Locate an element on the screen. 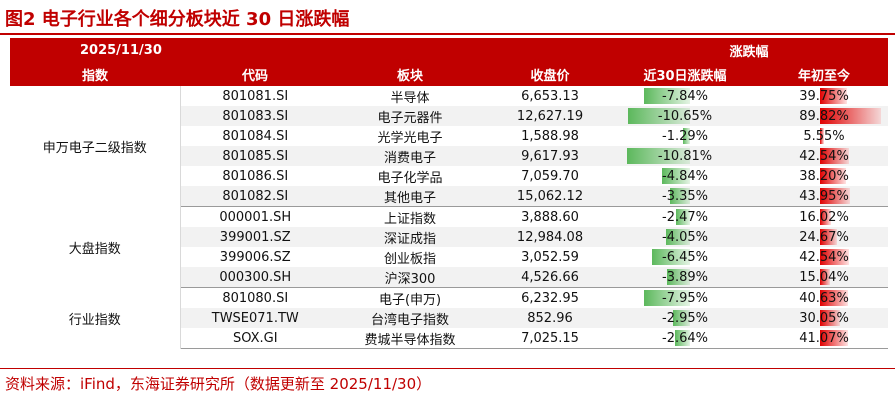  close-cell-text: 12,984.08 is located at coordinates (550, 237).